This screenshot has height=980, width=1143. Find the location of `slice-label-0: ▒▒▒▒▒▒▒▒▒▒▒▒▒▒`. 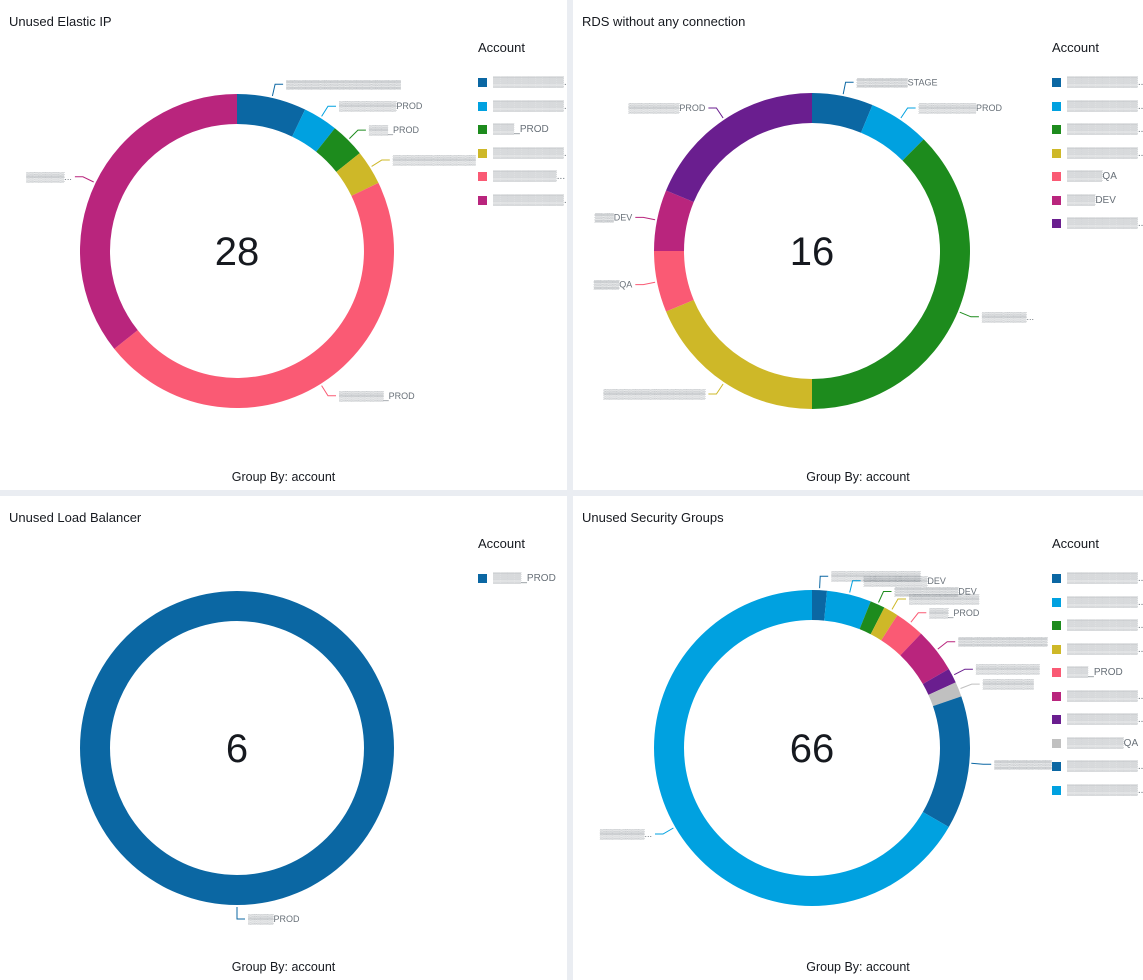

slice-label-0: ▒▒▒▒▒▒▒▒▒▒▒▒▒▒ is located at coordinates (876, 576).